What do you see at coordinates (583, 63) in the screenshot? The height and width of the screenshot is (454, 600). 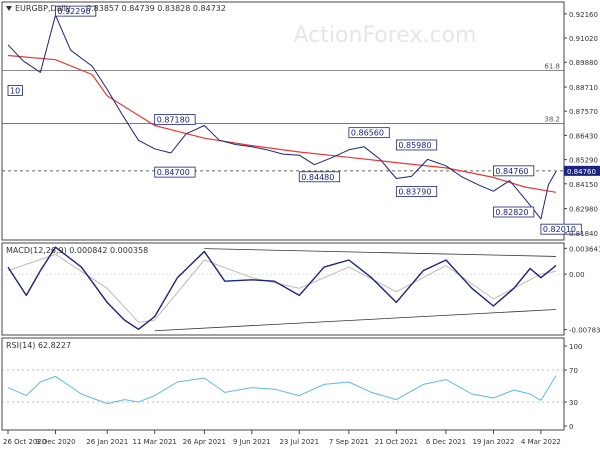 I see `price-y-tick-label-2: 0.89880` at bounding box center [583, 63].